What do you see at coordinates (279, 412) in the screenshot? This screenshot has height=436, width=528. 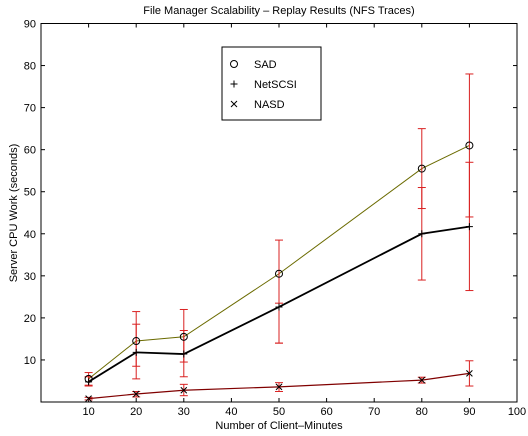 I see `x-tick-label: 50` at bounding box center [279, 412].